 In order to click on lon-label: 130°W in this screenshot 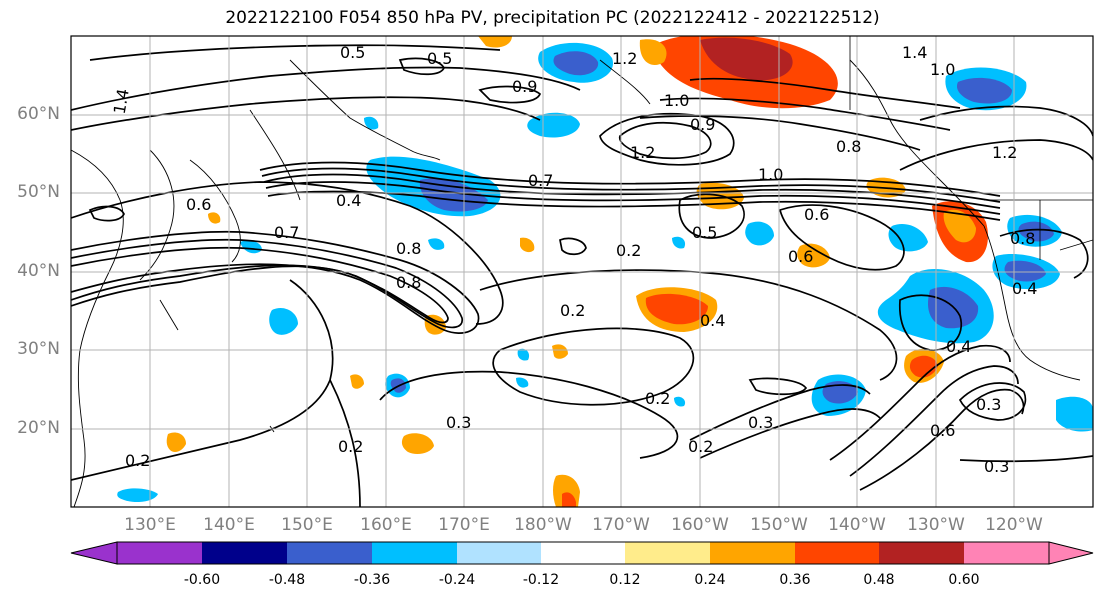, I will do `click(936, 525)`.